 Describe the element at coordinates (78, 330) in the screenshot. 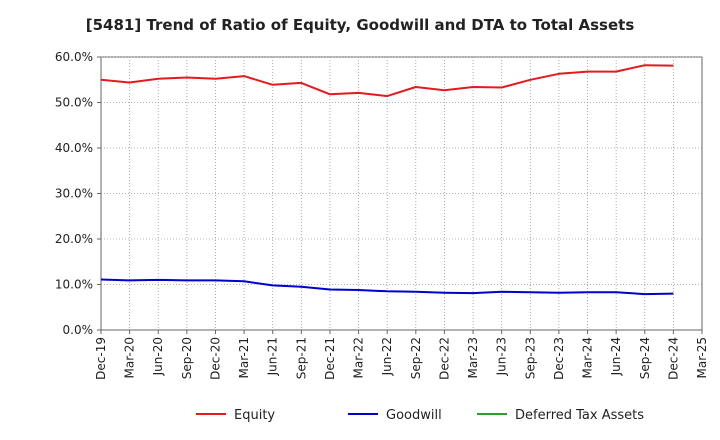

I see `y-tick-label: 0.0%` at that location.